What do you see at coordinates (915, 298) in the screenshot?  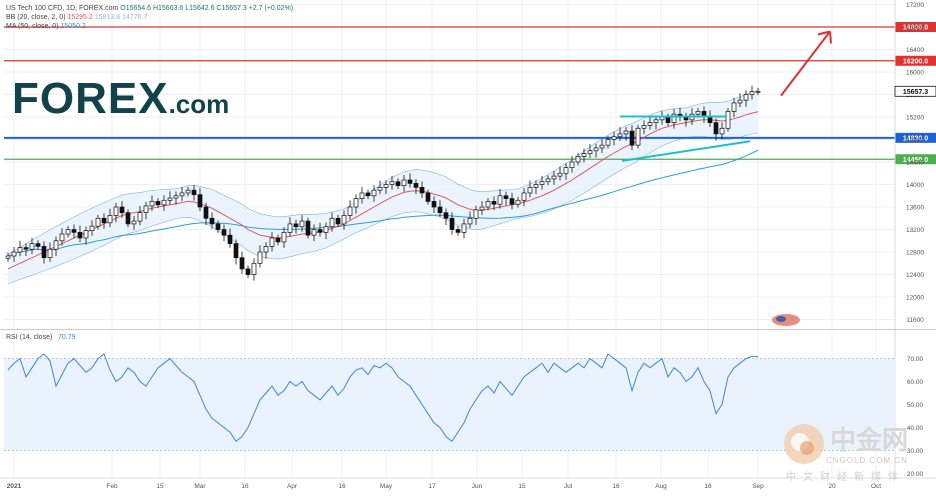 I see `y-tick-label: 12000` at bounding box center [915, 298].